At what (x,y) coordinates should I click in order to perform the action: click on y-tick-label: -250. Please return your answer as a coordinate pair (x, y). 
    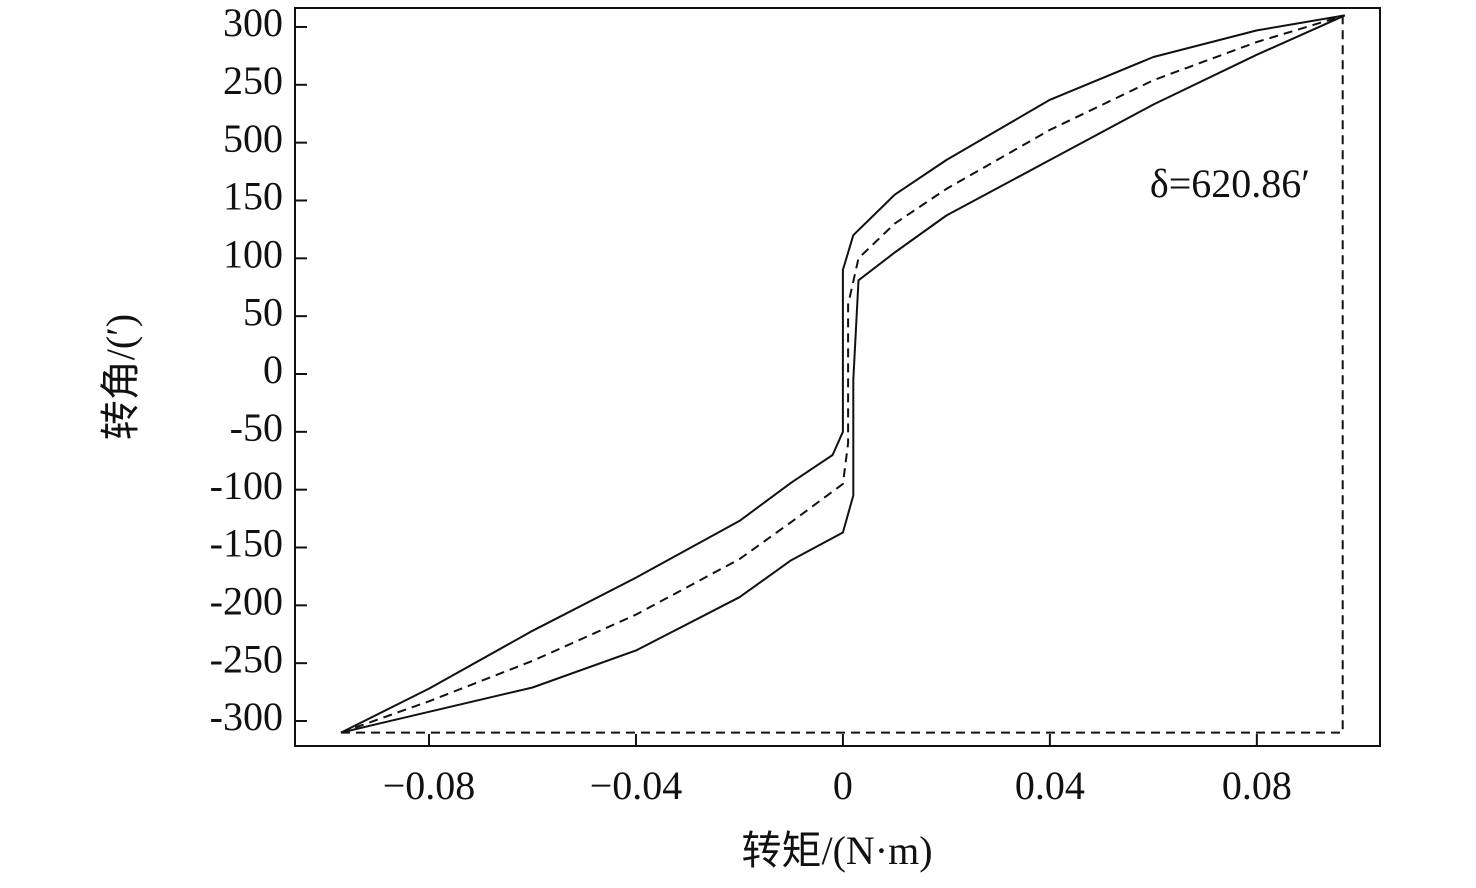
    Looking at the image, I should click on (246, 658).